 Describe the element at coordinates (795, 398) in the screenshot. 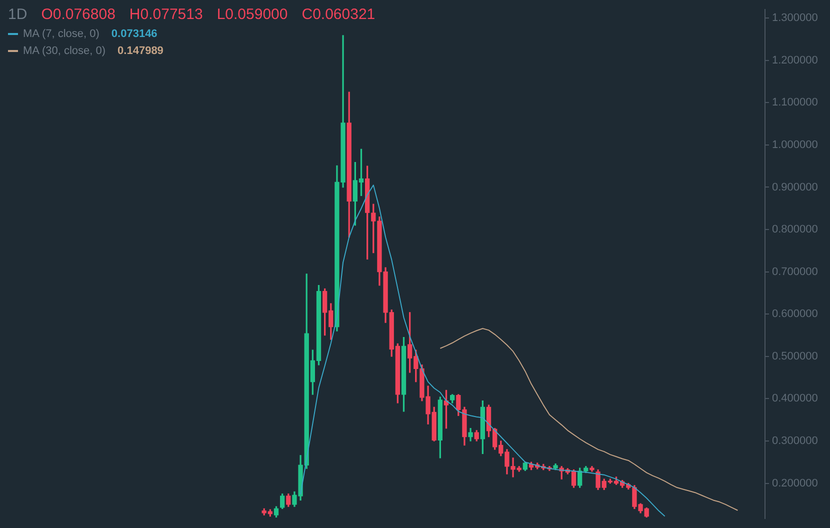

I see `y-tick-label: 0.400000` at that location.